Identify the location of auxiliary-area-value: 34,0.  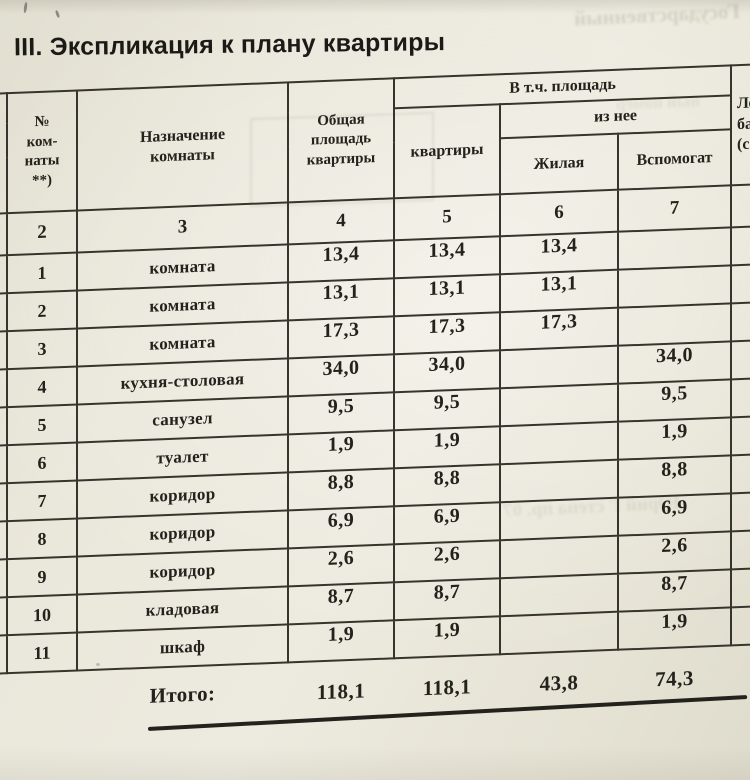
(674, 362).